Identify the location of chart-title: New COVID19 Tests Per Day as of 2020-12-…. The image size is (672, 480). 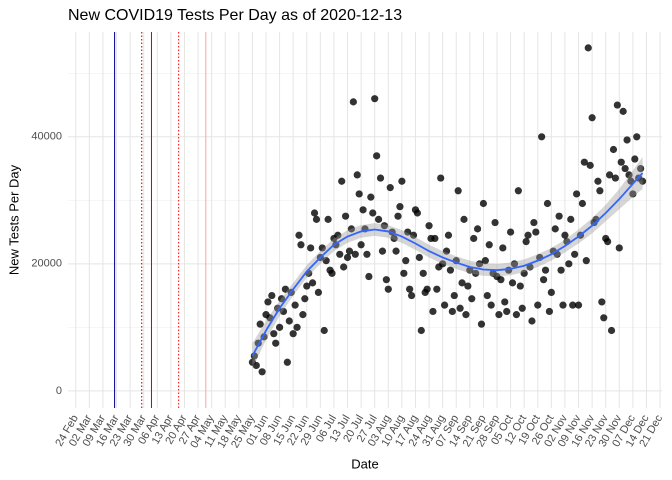
(235, 15).